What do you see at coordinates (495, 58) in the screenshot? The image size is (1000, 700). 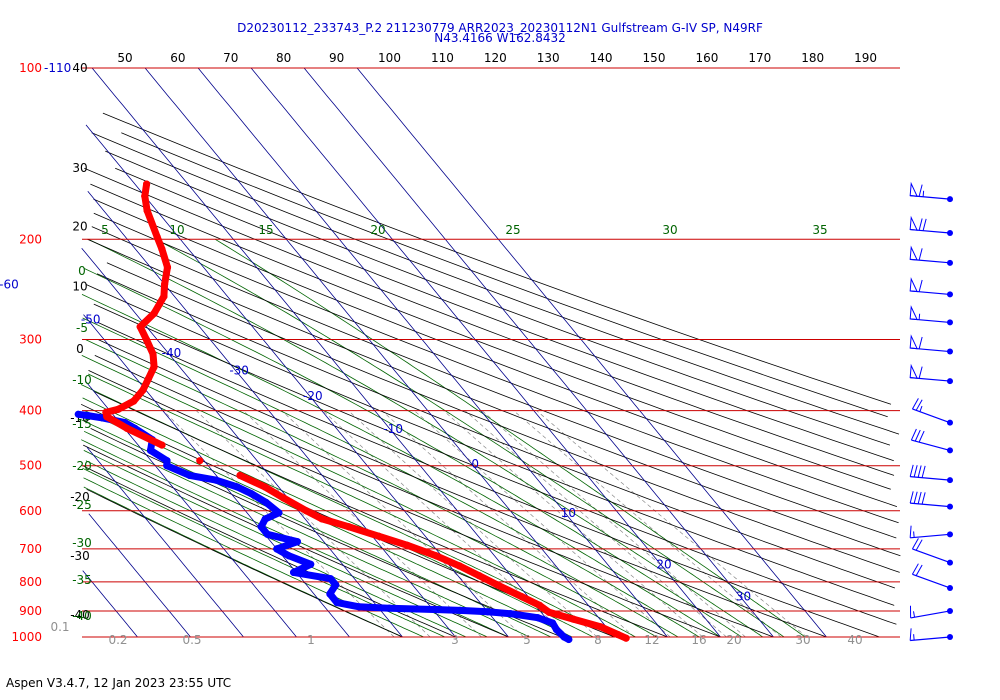 I see `fahrenheit-label: 120` at bounding box center [495, 58].